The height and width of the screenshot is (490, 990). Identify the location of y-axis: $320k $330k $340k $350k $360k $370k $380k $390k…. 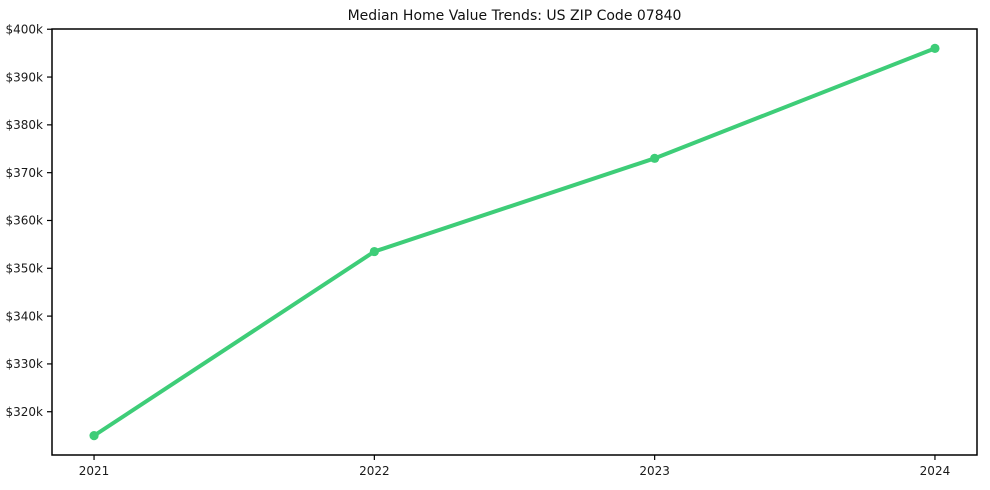
(29, 220).